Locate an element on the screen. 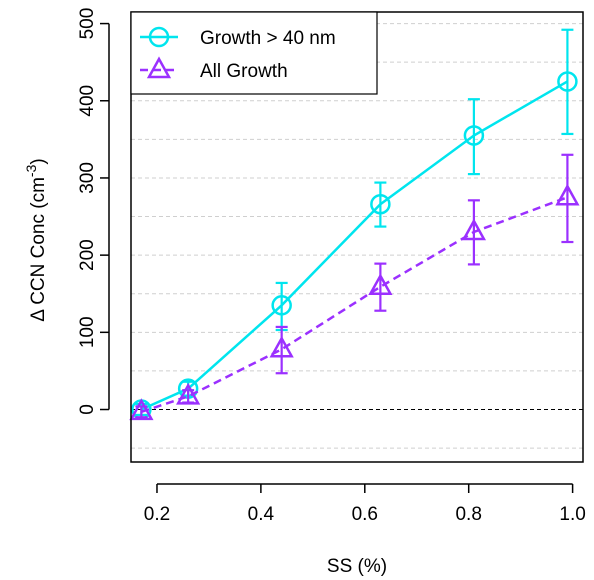 The image size is (594, 580). x-tick-label: 0.4 is located at coordinates (261, 514).